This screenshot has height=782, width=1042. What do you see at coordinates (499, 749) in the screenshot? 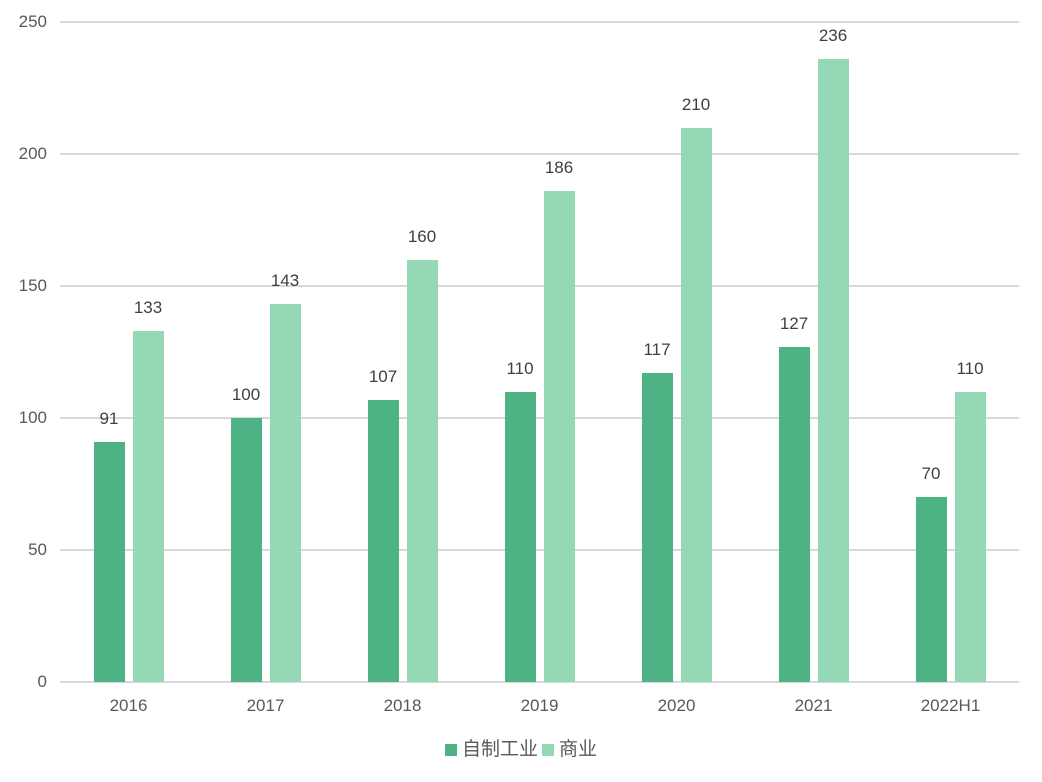
I see `legend-label: 自制工业` at bounding box center [499, 749].